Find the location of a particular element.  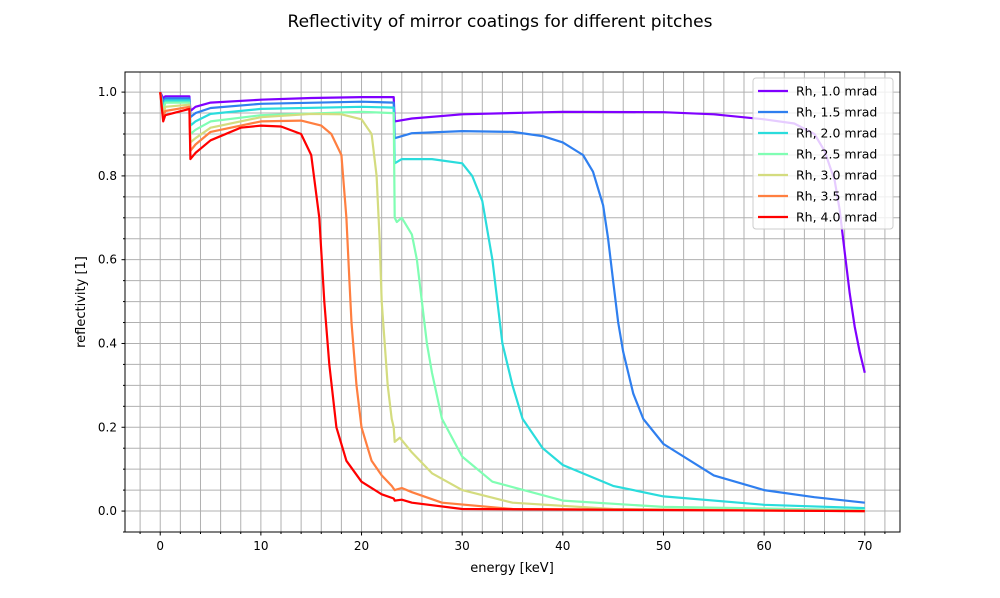

legend-label: Rh, 1.5 mrad is located at coordinates (836, 112).